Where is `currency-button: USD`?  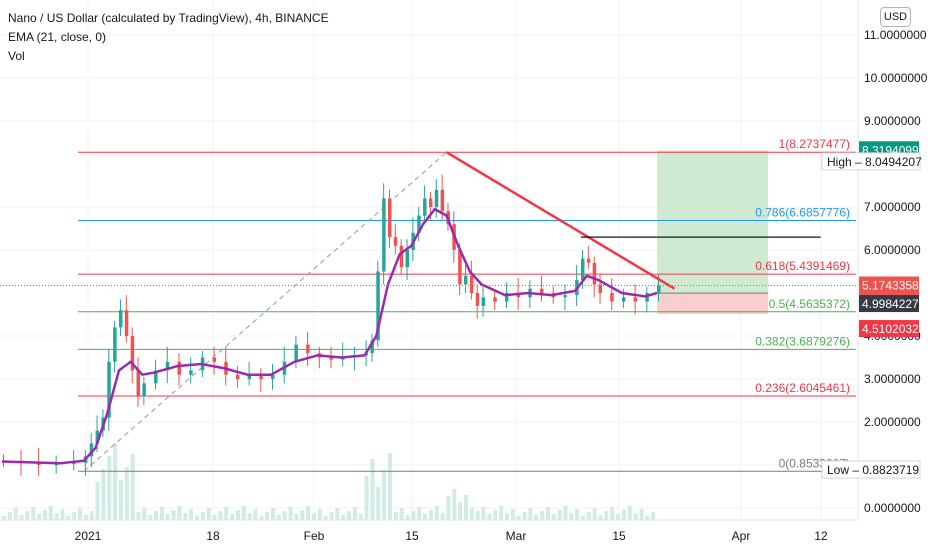
currency-button: USD is located at coordinates (895, 17).